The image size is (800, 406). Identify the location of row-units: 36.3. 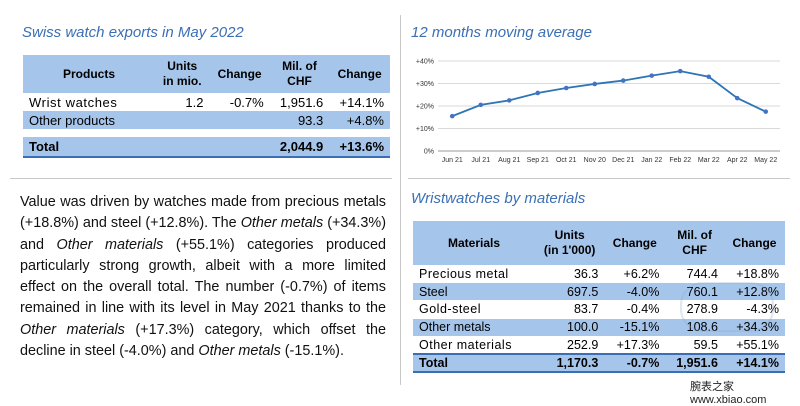
(570, 274).